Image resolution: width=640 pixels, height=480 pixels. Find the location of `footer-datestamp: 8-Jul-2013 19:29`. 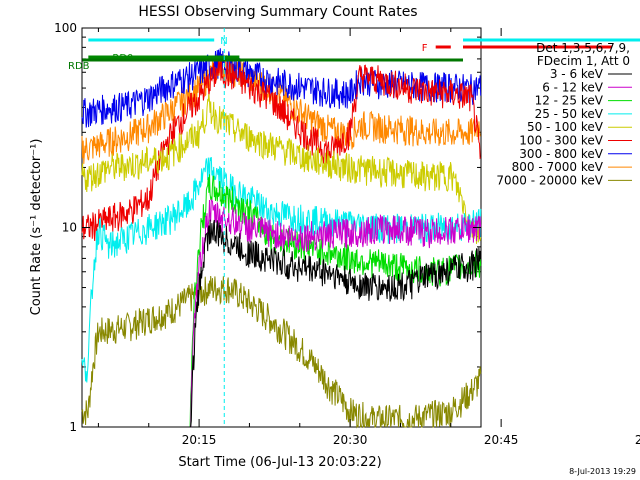

footer-datestamp: 8-Jul-2013 19:29 is located at coordinates (602, 471).